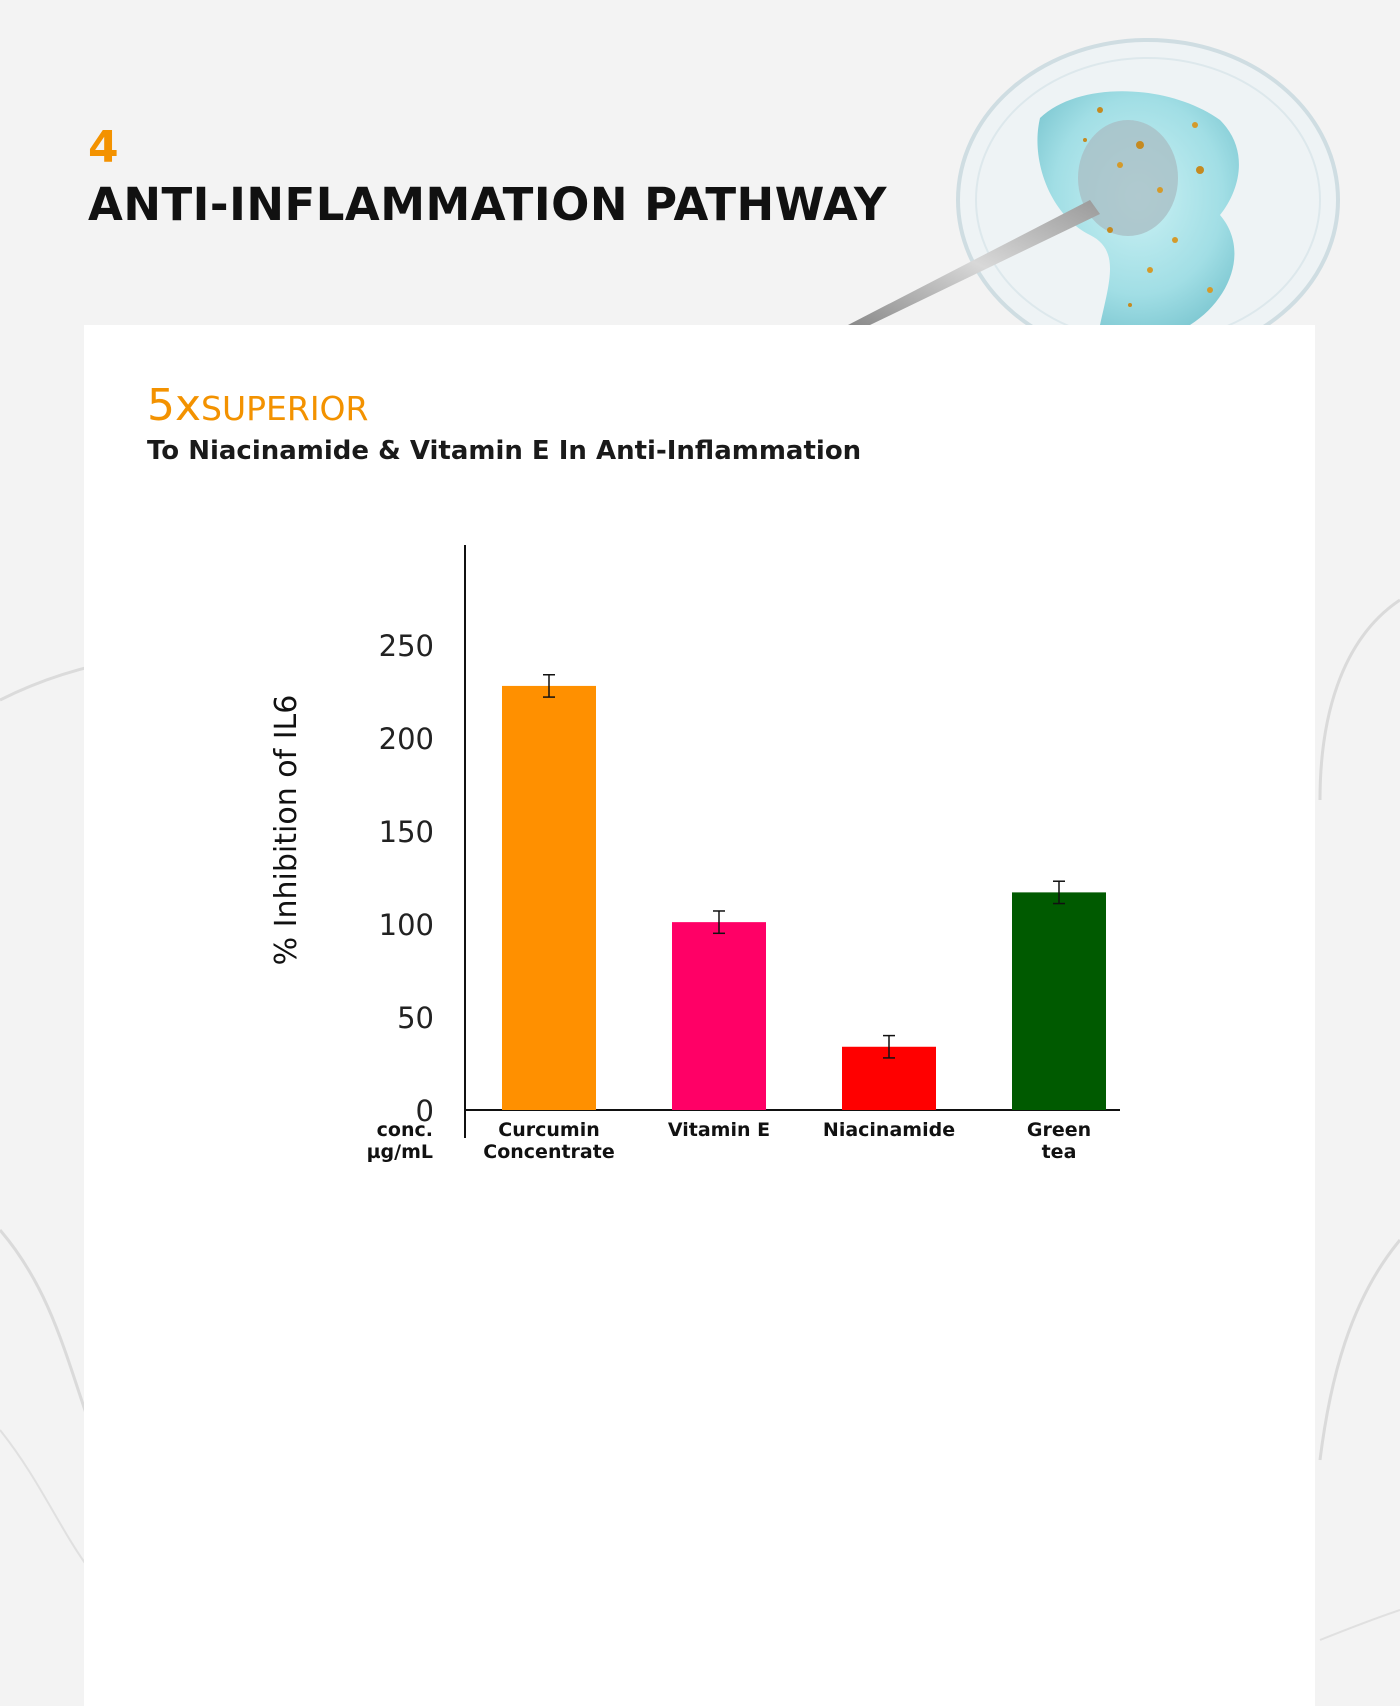  I want to click on headline: 5xSUPERIOR, so click(257, 406).